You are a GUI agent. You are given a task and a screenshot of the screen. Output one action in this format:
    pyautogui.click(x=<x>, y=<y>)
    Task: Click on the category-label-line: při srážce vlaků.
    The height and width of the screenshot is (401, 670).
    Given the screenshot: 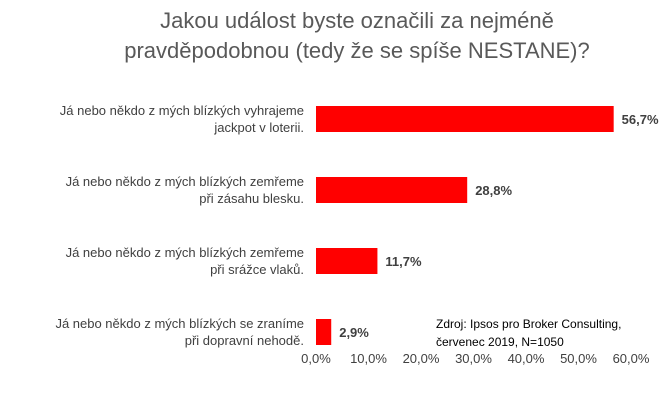 What is the action you would take?
    pyautogui.click(x=257, y=269)
    